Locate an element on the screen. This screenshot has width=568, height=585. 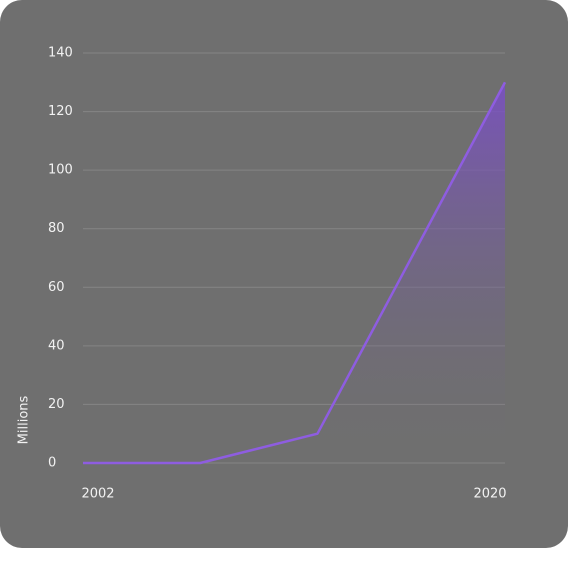
y-tick-label: 140 is located at coordinates (60, 53).